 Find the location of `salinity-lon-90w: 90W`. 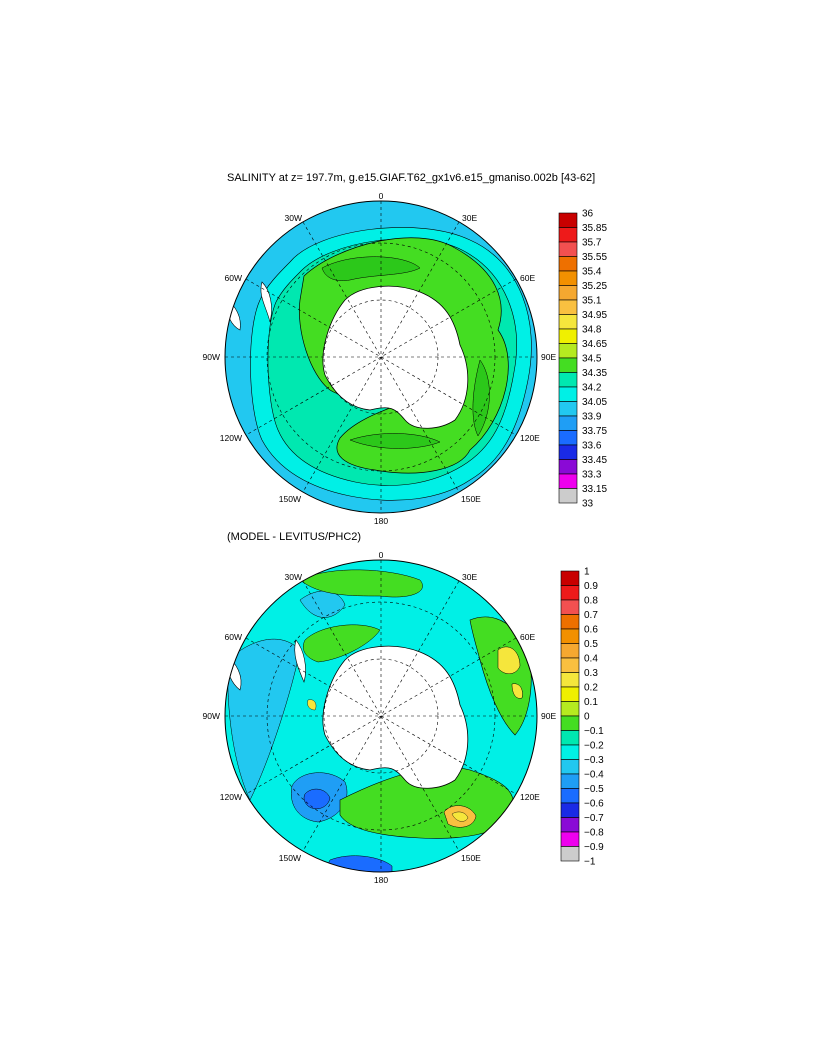

salinity-lon-90w: 90W is located at coordinates (211, 357).